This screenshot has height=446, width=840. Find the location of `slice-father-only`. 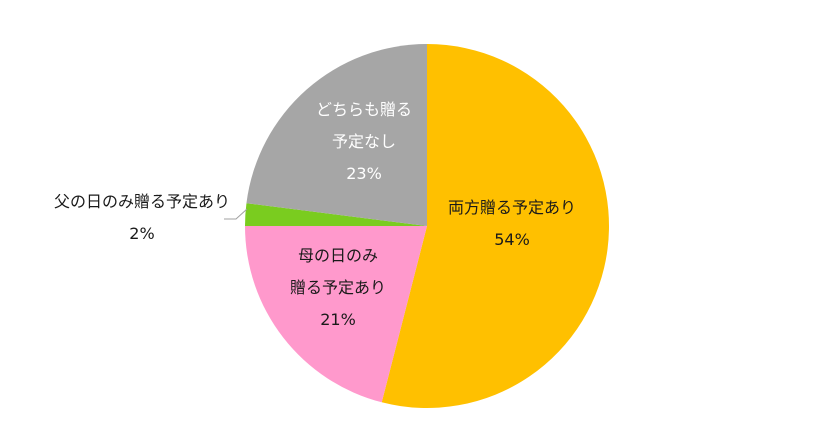

slice-father-only is located at coordinates (336, 214).